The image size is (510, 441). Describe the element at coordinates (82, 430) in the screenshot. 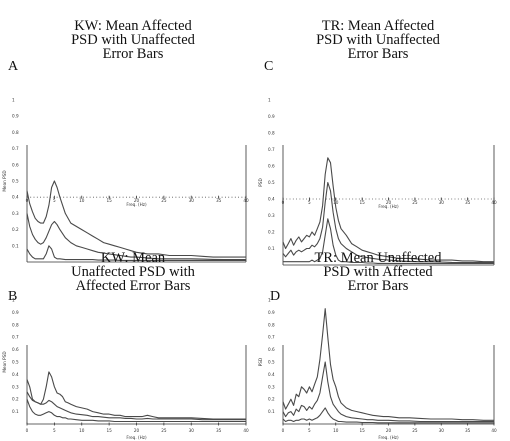

I see `panel-b-x-tick-label: 10` at that location.